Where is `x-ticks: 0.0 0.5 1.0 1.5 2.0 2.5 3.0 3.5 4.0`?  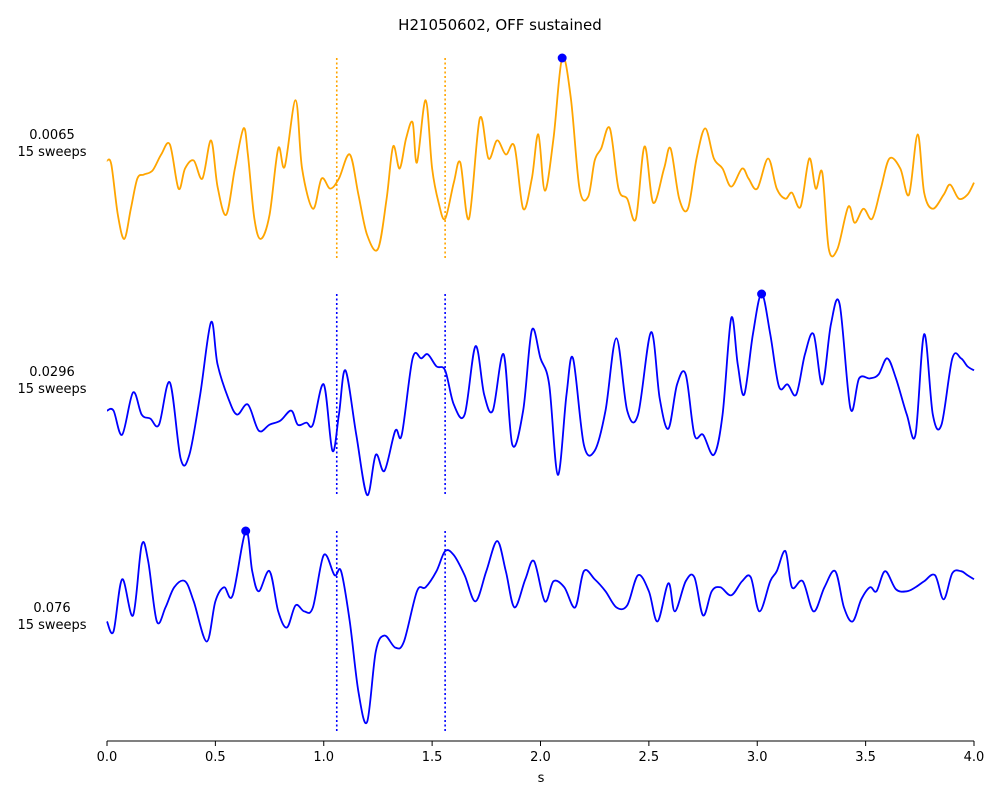
x-ticks: 0.0 0.5 1.0 1.5 2.0 2.5 3.0 3.5 4.0 is located at coordinates (541, 753).